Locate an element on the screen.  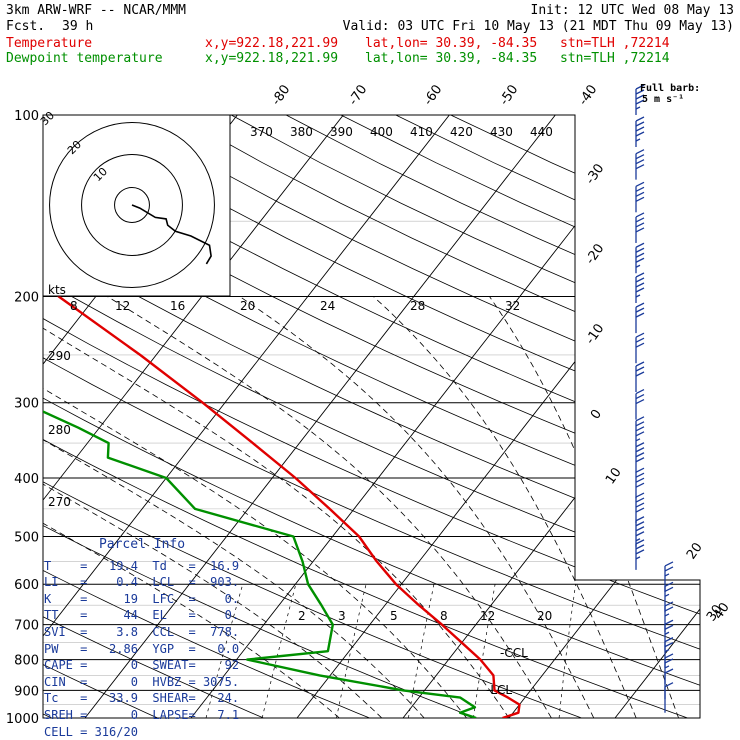
parcel-info-row: PW = 2.86 YGP = 0.0 is located at coordinates (142, 648).